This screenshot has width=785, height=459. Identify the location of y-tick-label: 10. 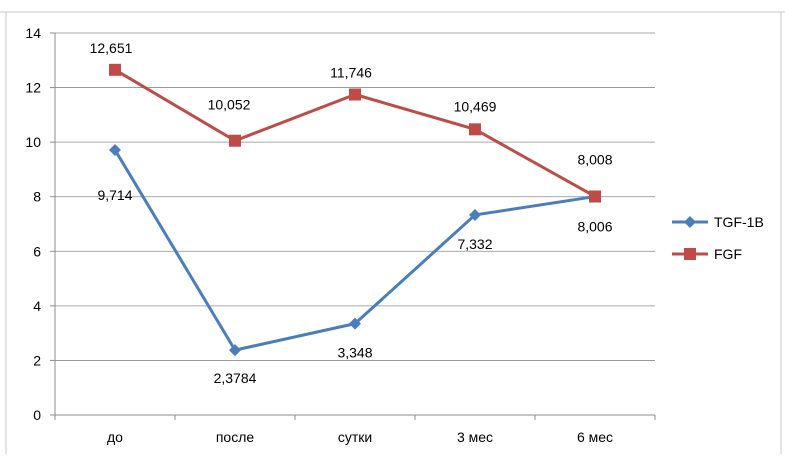
(33, 142).